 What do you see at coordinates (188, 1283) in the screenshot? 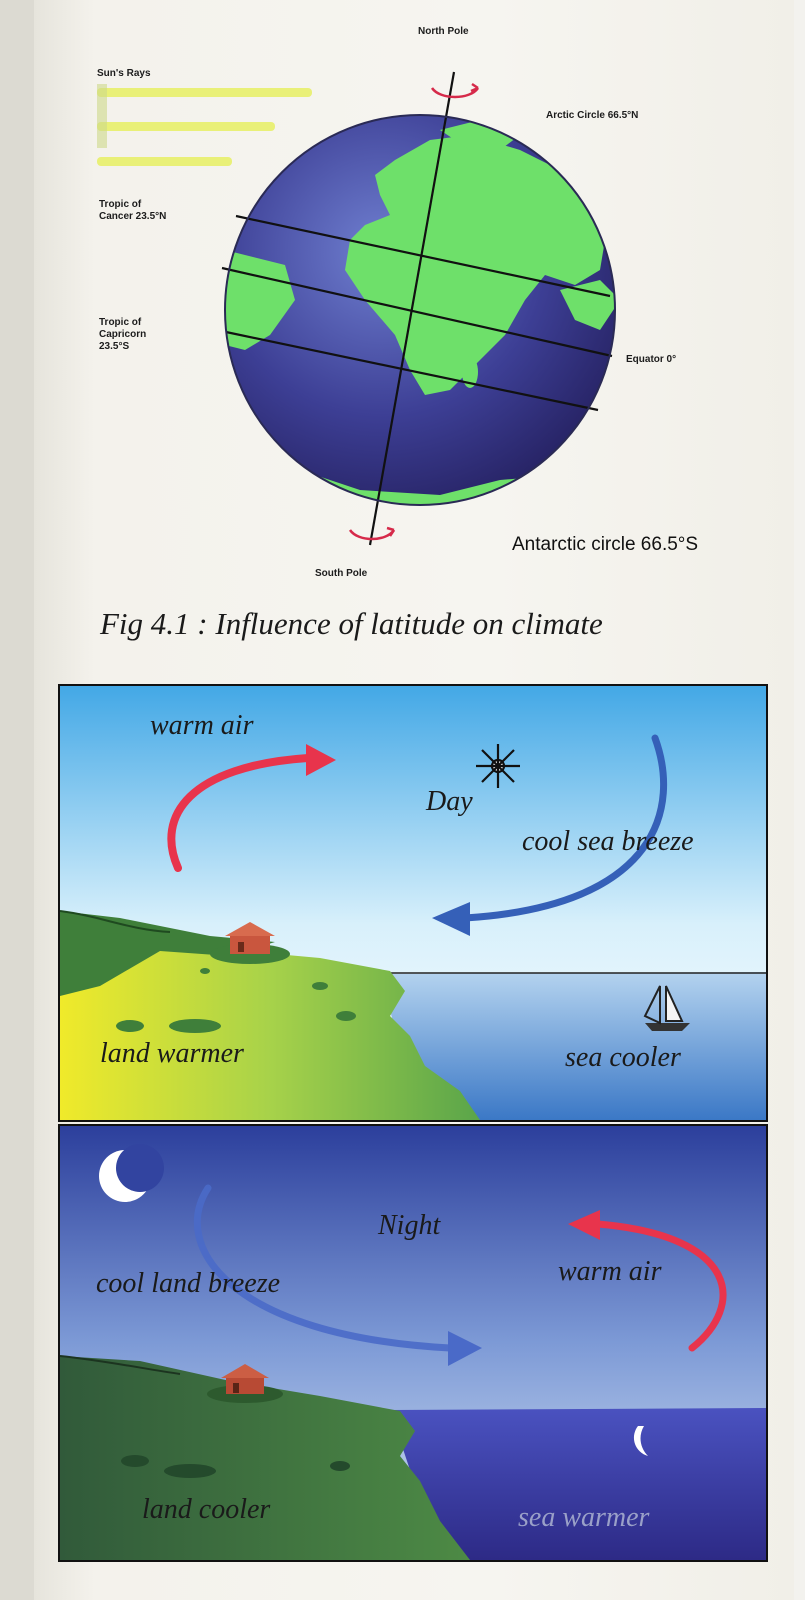
I see `cool-land-breeze-label: cool land breeze` at bounding box center [188, 1283].